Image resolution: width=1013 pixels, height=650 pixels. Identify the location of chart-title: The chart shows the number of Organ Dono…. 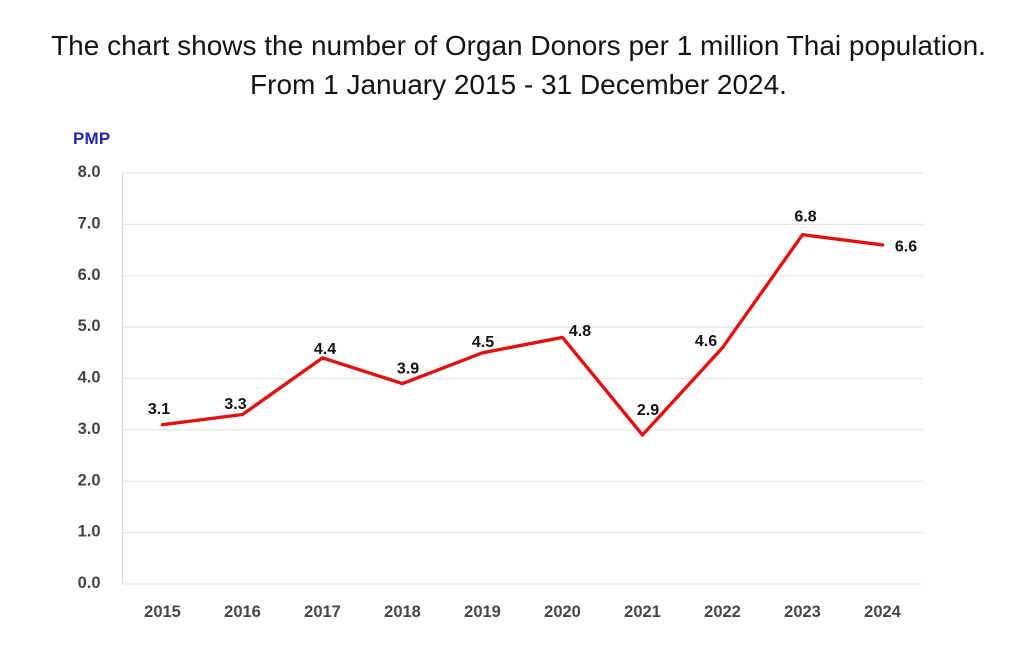
(512, 65).